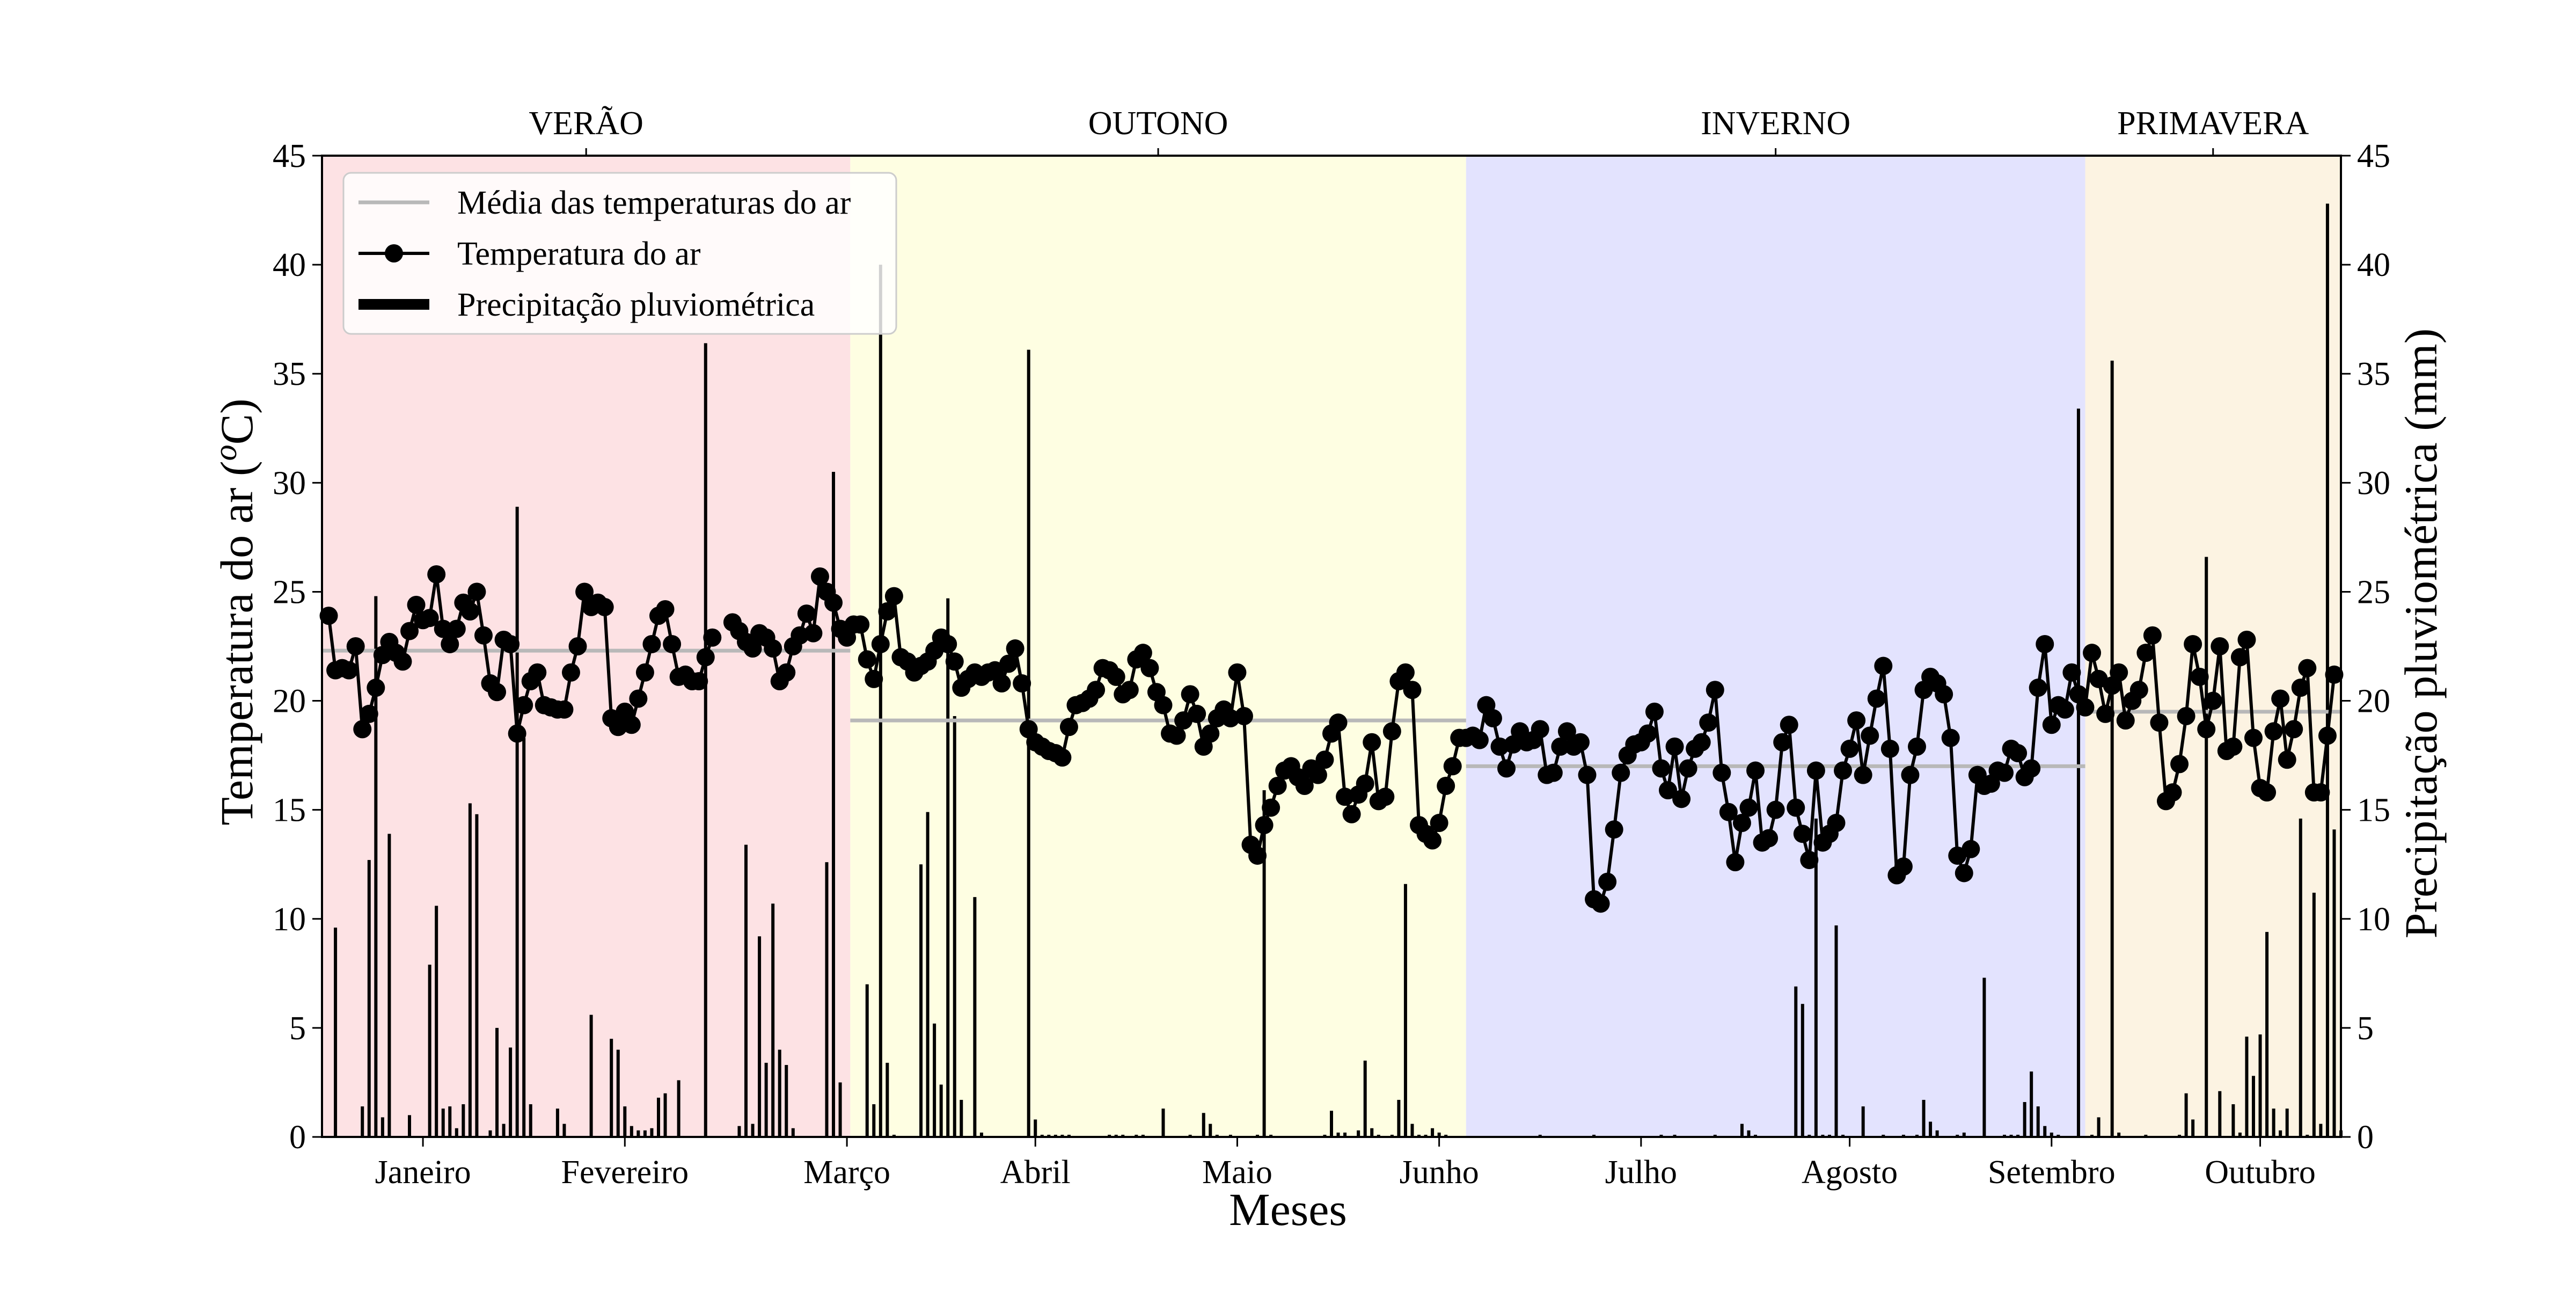 This screenshot has height=1291, width=2576. I want to click on season-label-0: VERÃO, so click(586, 123).